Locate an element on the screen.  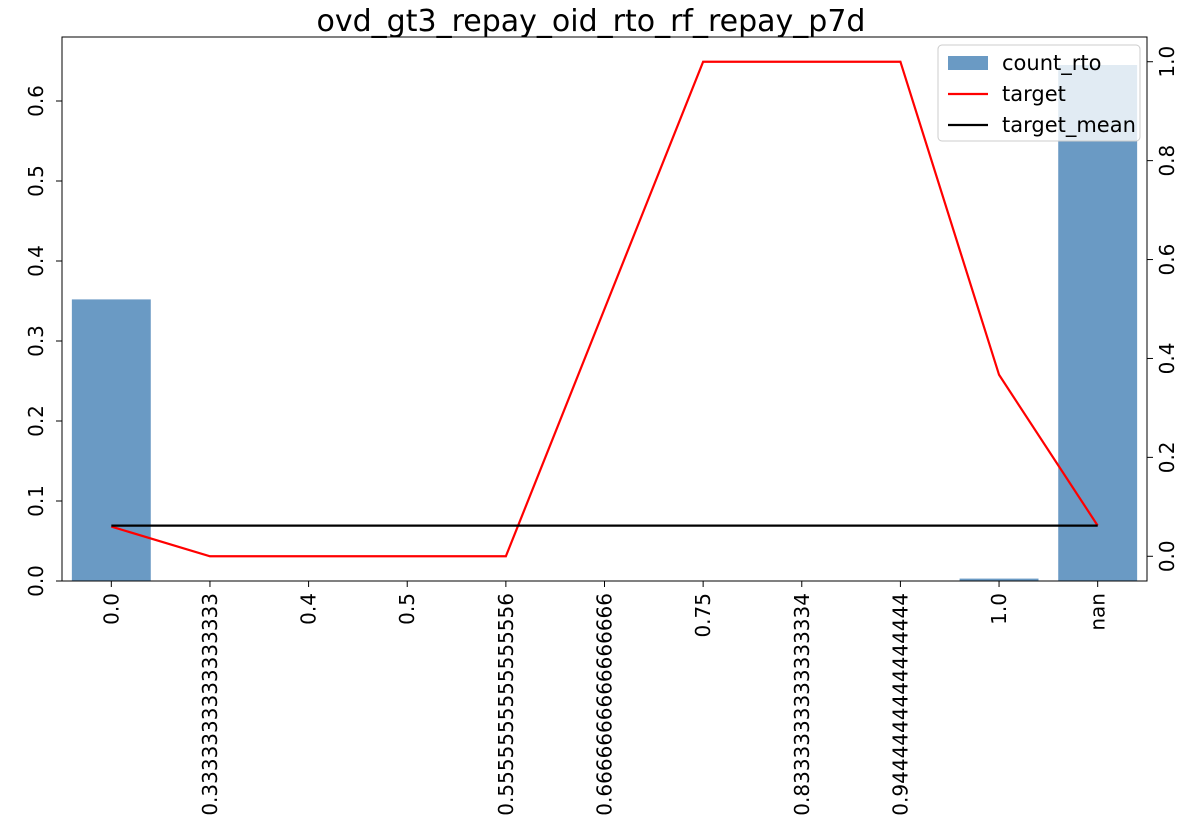
legend-label-count_rto: count_rto is located at coordinates (1051, 63).